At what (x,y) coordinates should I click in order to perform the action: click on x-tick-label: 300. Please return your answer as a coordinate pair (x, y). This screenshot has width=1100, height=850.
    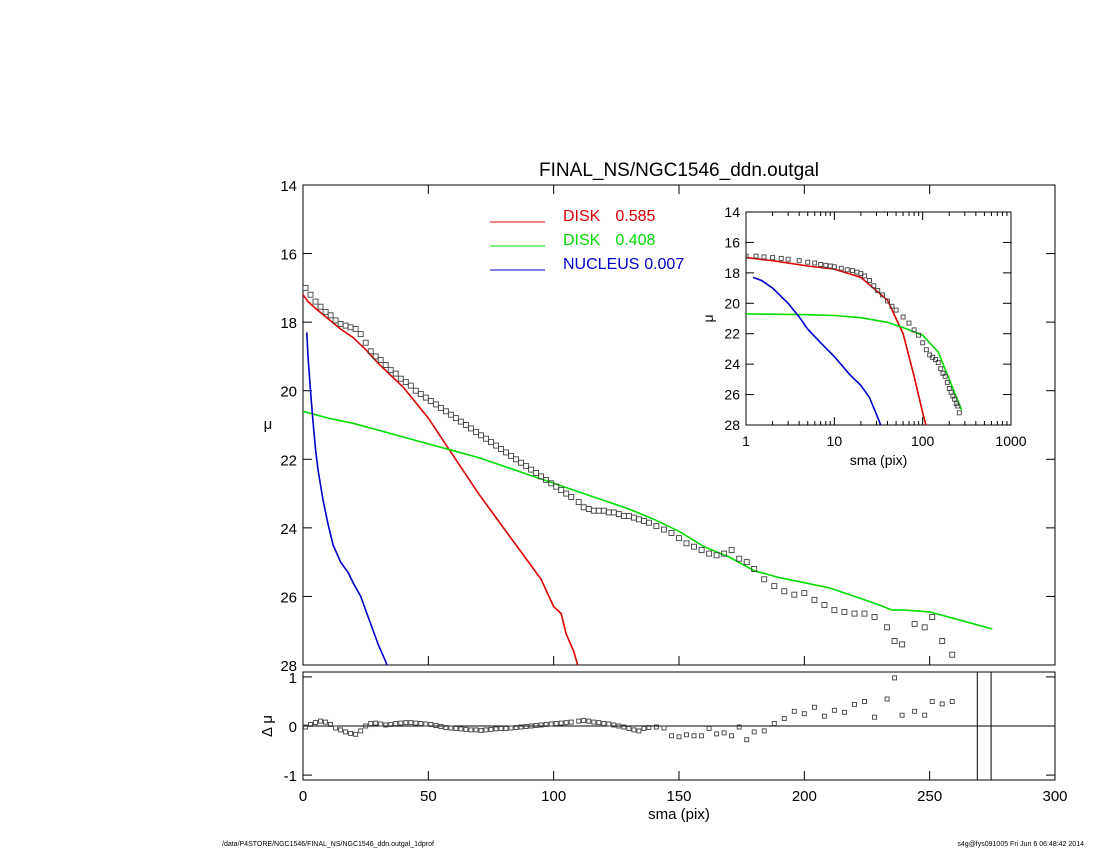
    Looking at the image, I should click on (1054, 796).